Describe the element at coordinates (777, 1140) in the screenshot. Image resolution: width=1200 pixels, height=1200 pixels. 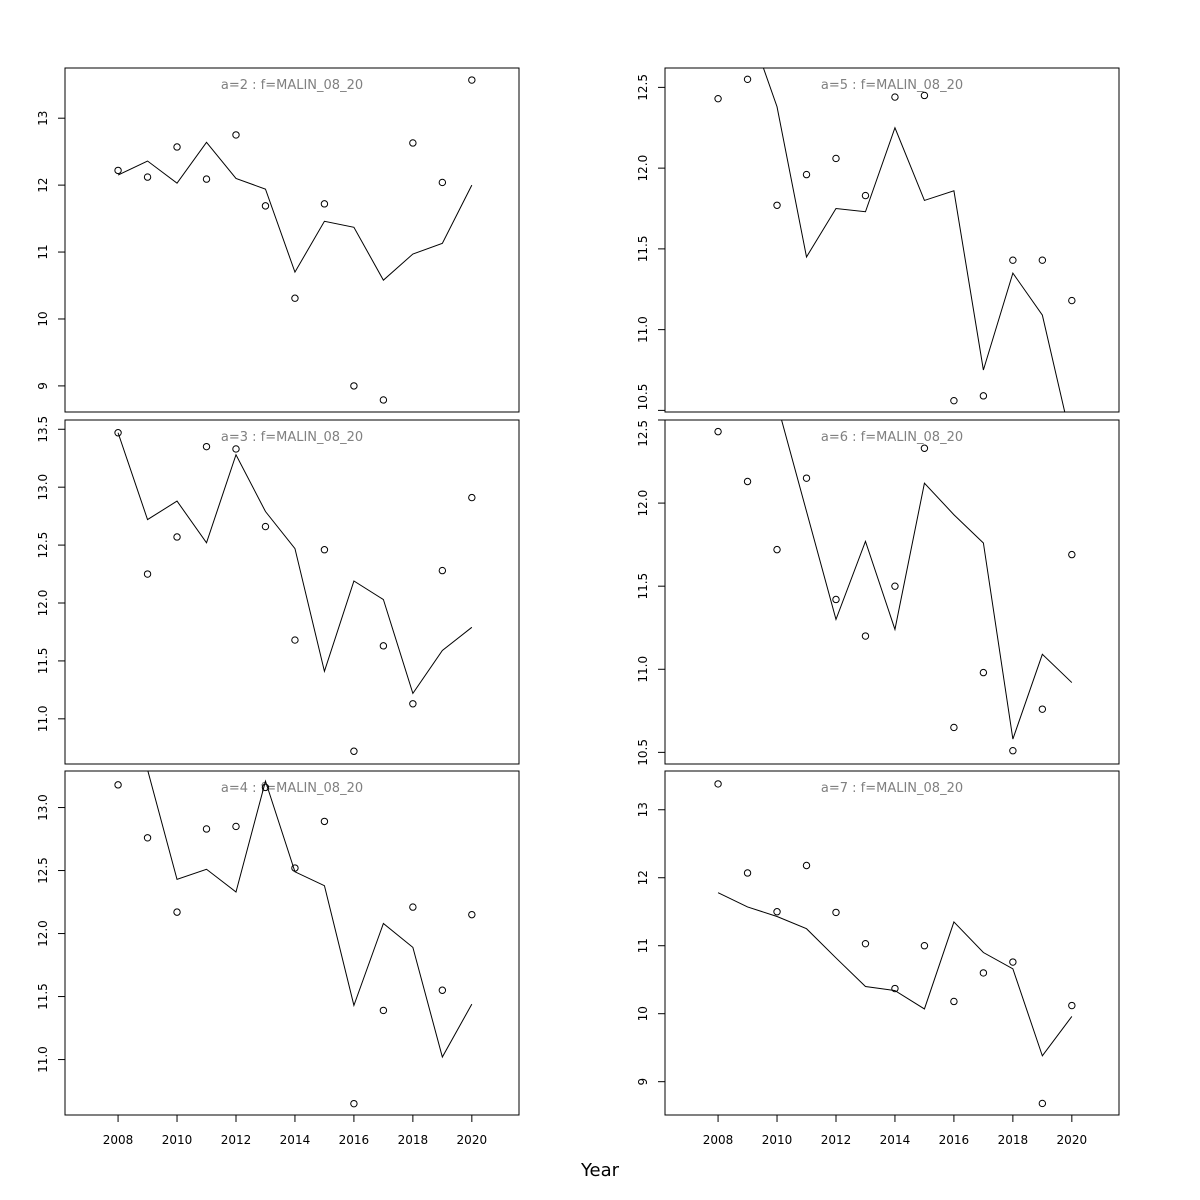
I see `x-tick-label: 2010` at that location.